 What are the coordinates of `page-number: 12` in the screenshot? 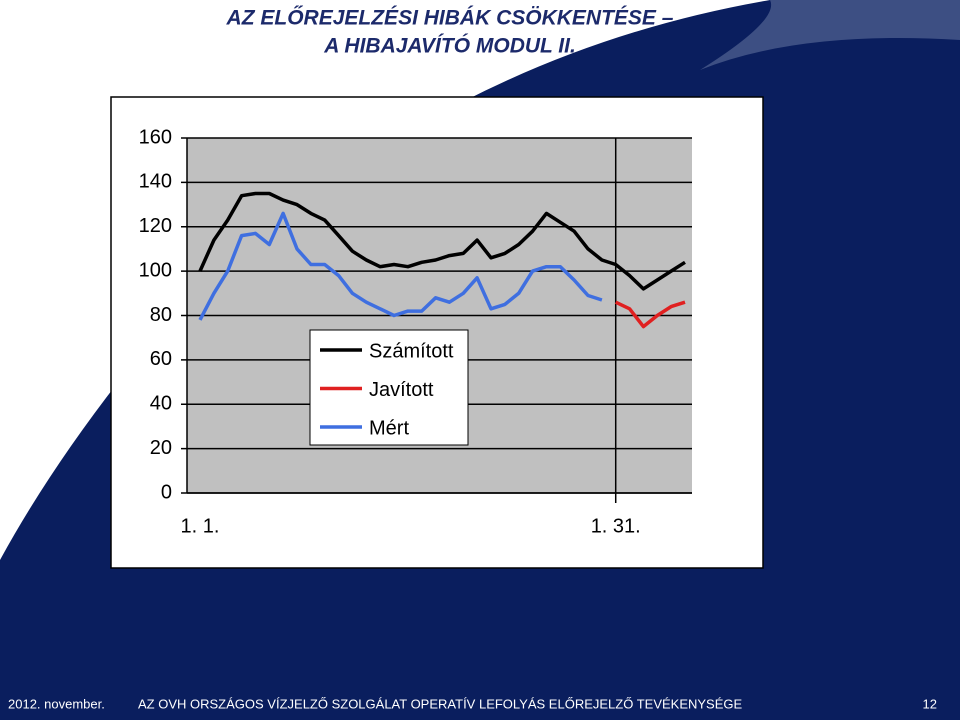 It's located at (930, 703).